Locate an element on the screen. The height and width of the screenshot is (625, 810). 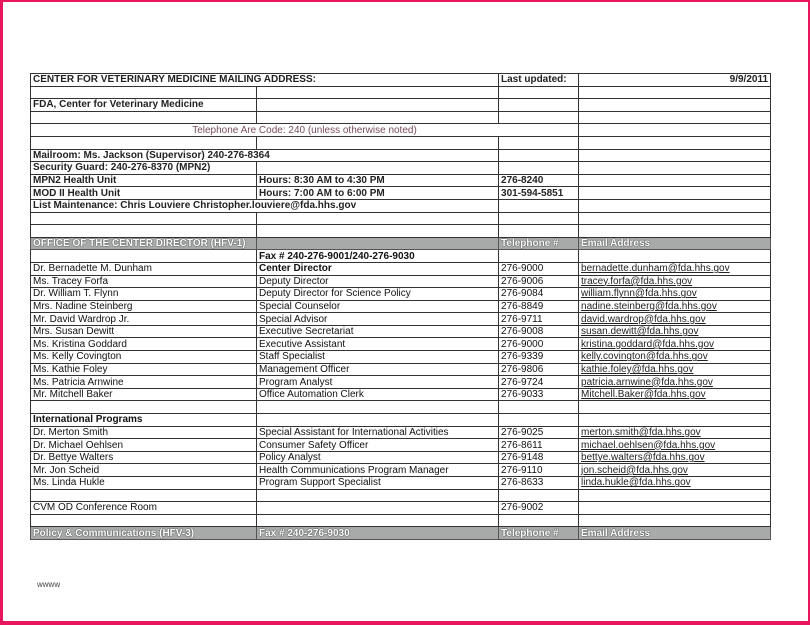
cell-email: susan.dewitt@fda.hhs.gov is located at coordinates (675, 331).